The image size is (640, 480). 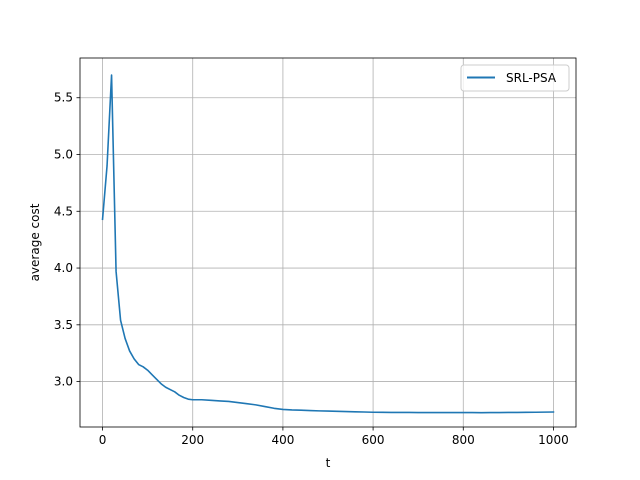 I want to click on legend-box, so click(x=515, y=78).